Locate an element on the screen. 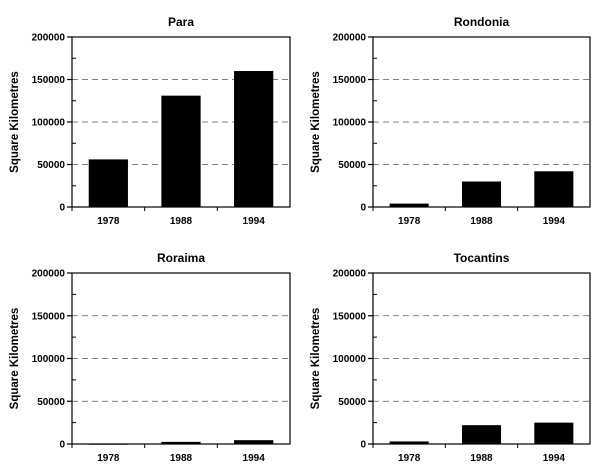  chart-title: Rondonia is located at coordinates (482, 22).